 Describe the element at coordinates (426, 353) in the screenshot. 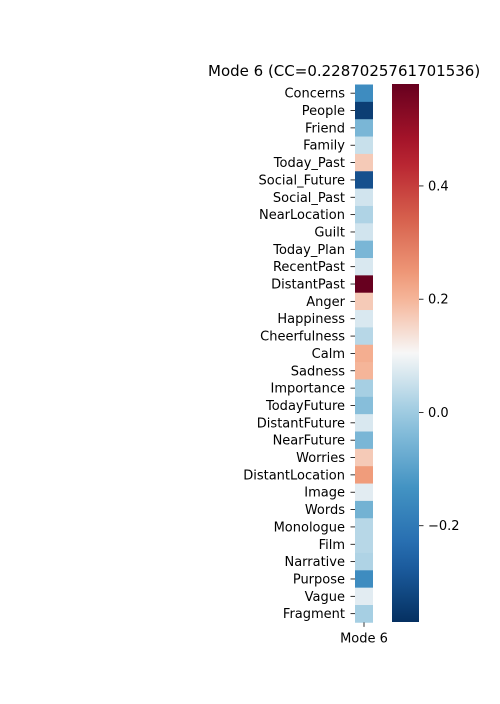

I see `colorbar: 0.4 0.2 0.0 −0.2` at that location.